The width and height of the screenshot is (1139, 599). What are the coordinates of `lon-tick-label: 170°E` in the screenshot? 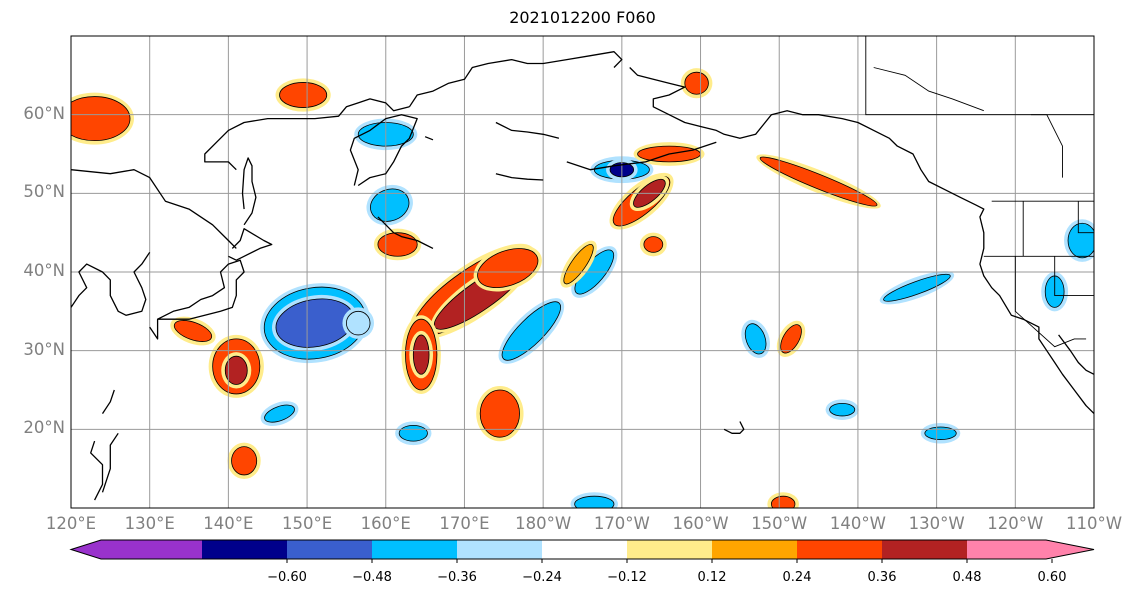 It's located at (464, 523).